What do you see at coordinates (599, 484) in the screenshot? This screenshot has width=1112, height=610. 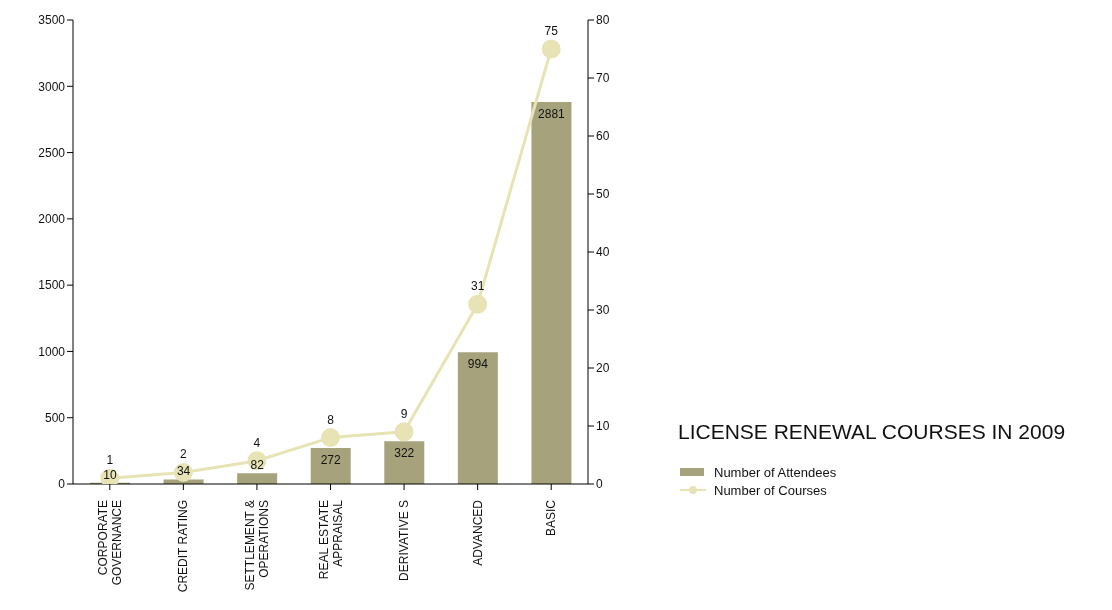 I see `y2-tick-label: 0` at bounding box center [599, 484].